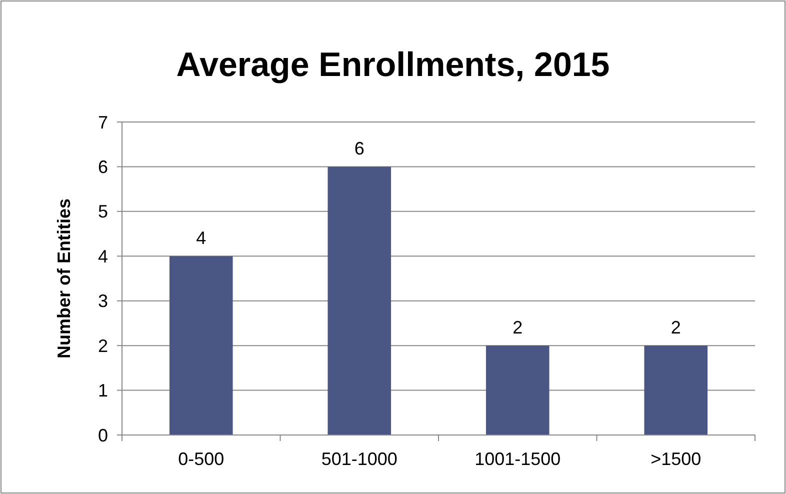 This screenshot has width=786, height=494. I want to click on y-axis-title: Number of Entities, so click(64, 278).